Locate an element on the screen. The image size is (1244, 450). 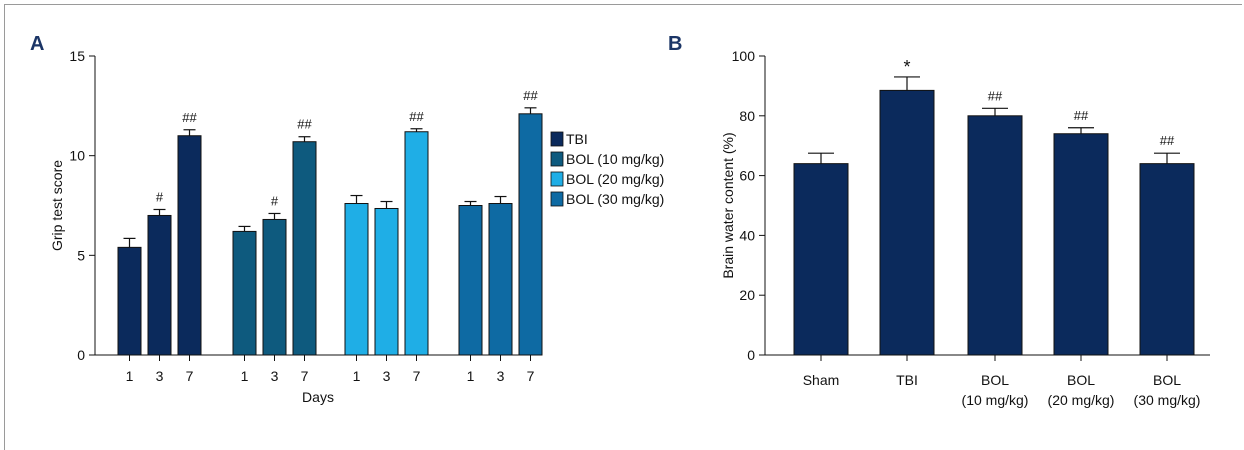
significance-label: * is located at coordinates (906, 67).